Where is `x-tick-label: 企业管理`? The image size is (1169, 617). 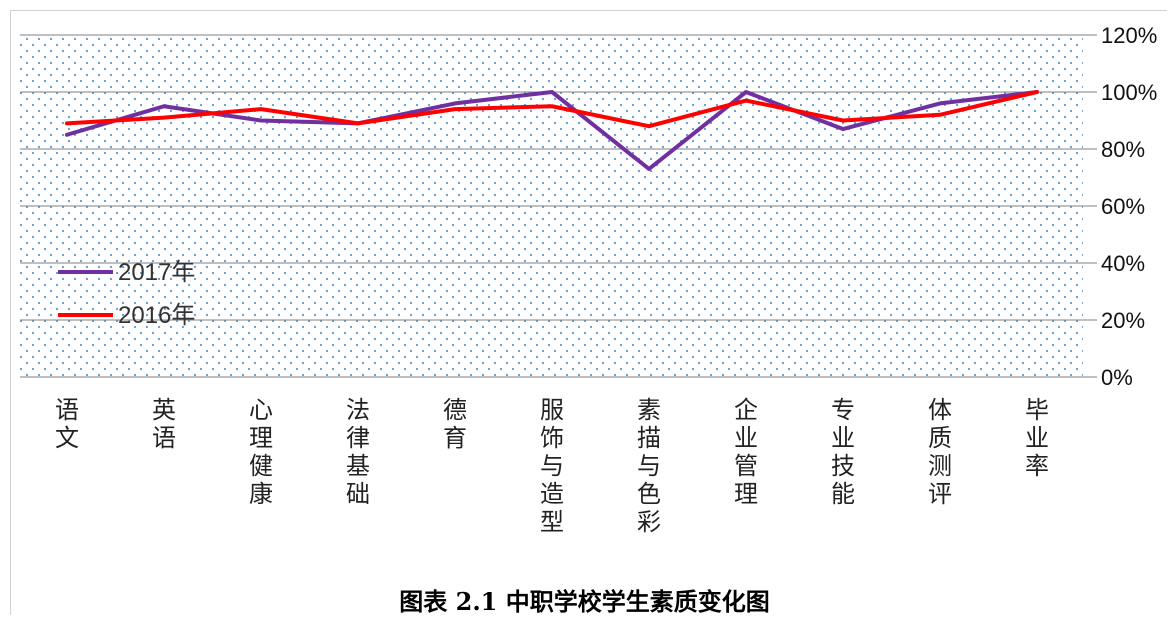 x-tick-label: 企业管理 is located at coordinates (746, 452).